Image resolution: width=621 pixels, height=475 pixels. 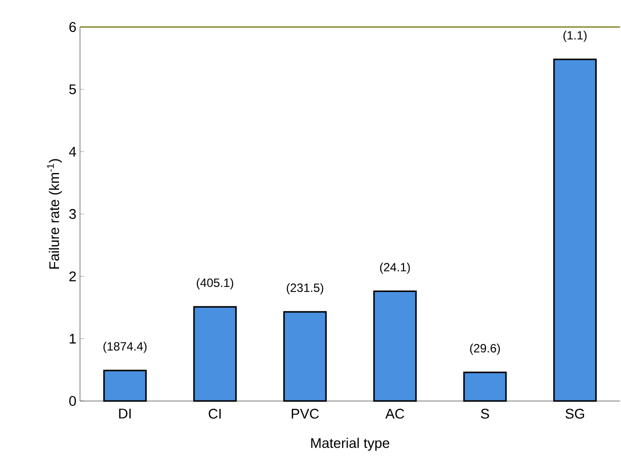 I want to click on annotation: (24.1), so click(x=395, y=268).